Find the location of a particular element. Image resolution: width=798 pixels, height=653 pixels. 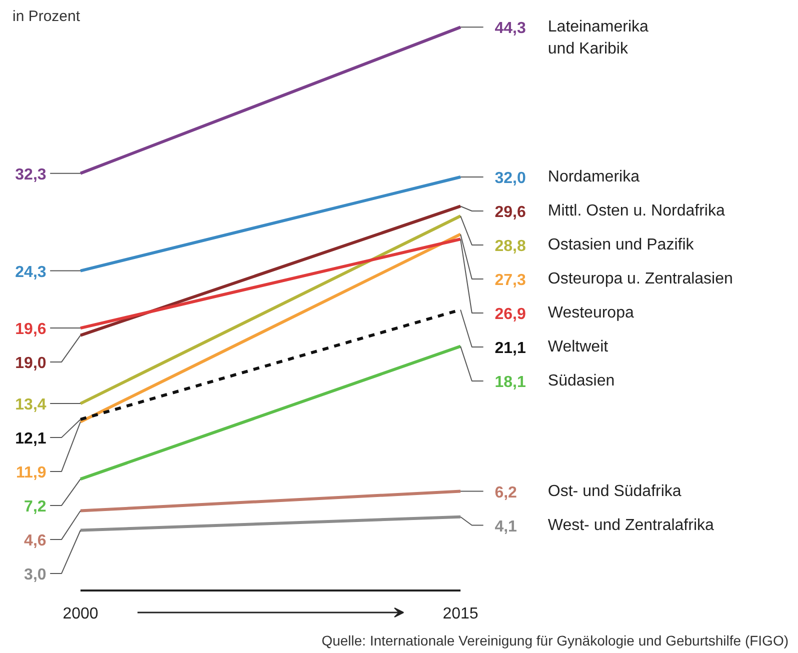

data-label: 4,6 is located at coordinates (35, 541).